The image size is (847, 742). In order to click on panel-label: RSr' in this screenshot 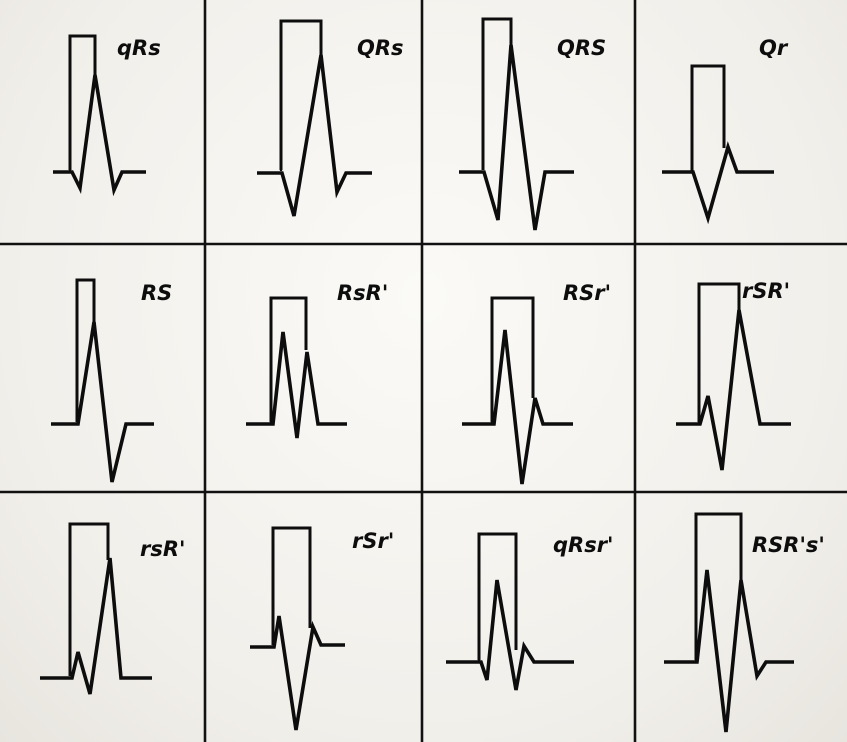, I will do `click(587, 293)`.